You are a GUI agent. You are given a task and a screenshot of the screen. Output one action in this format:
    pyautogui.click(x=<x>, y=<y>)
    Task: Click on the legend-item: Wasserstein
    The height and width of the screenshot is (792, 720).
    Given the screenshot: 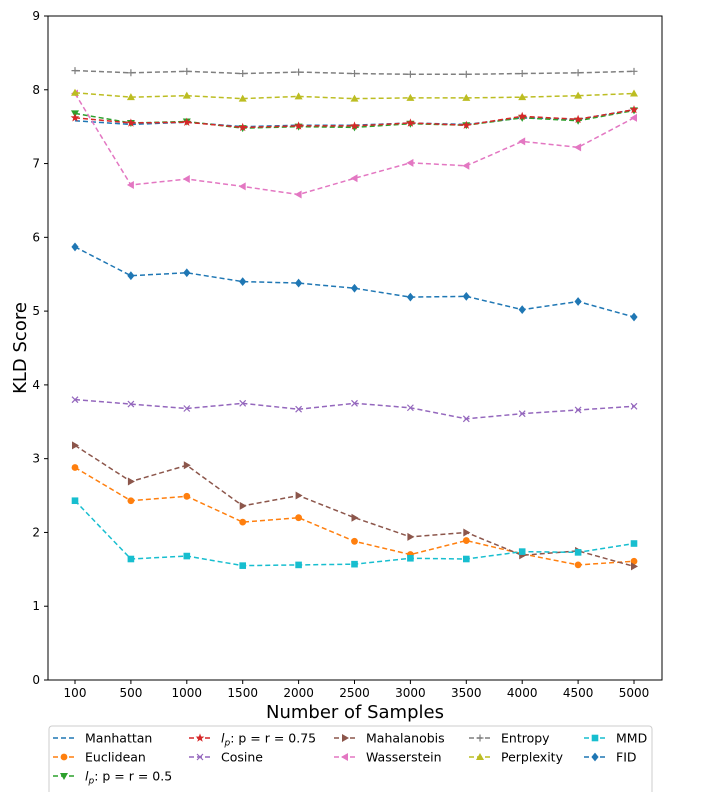 What is the action you would take?
    pyautogui.click(x=388, y=757)
    